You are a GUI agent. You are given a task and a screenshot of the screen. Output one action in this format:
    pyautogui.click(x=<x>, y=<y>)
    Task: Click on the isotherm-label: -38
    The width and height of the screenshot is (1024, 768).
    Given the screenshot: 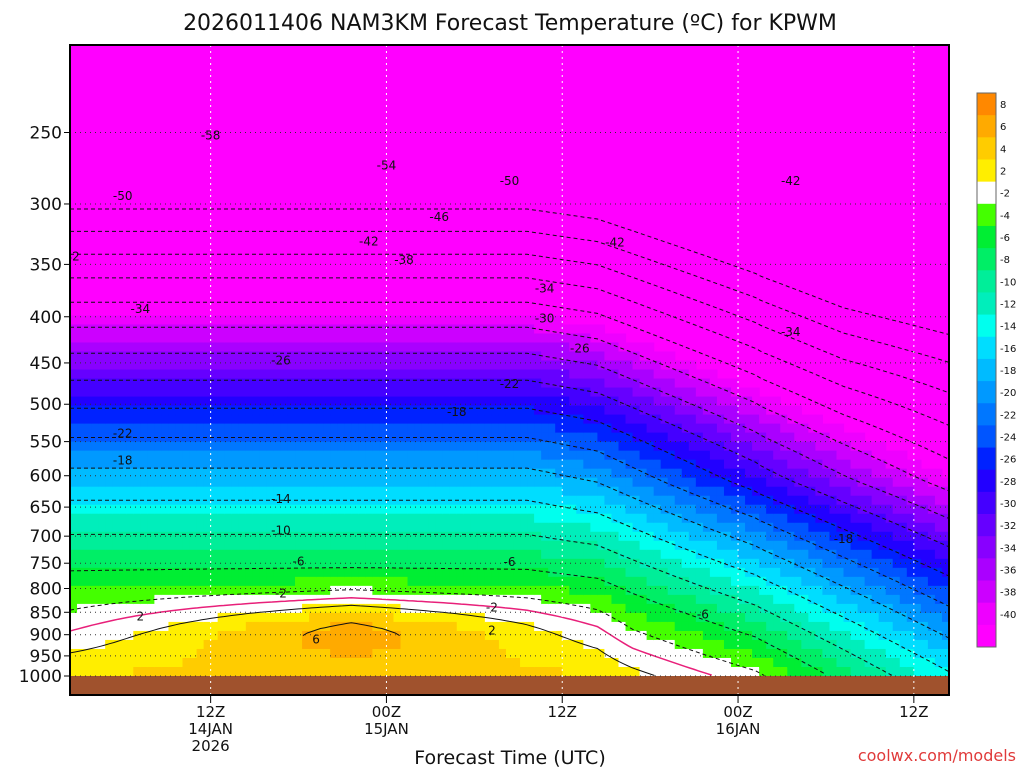 What is the action you would take?
    pyautogui.click(x=404, y=260)
    